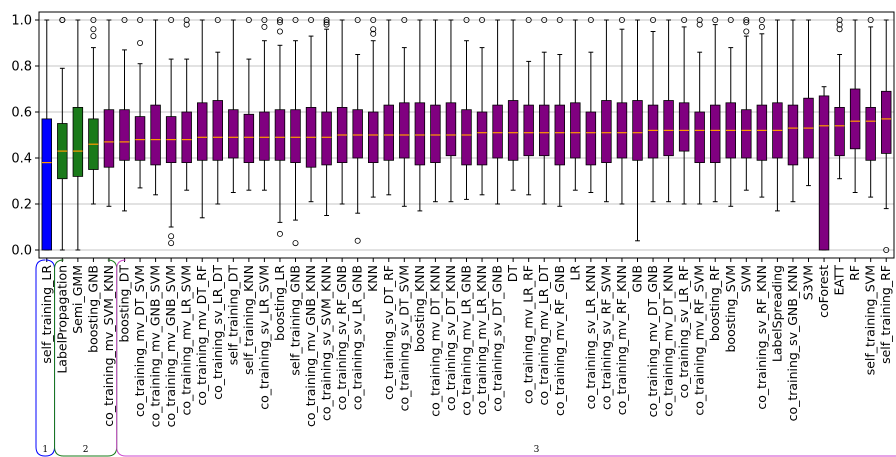 This screenshot has width=896, height=457. Describe the element at coordinates (249, 103) in the screenshot. I see `box-self_training_KNN` at that location.